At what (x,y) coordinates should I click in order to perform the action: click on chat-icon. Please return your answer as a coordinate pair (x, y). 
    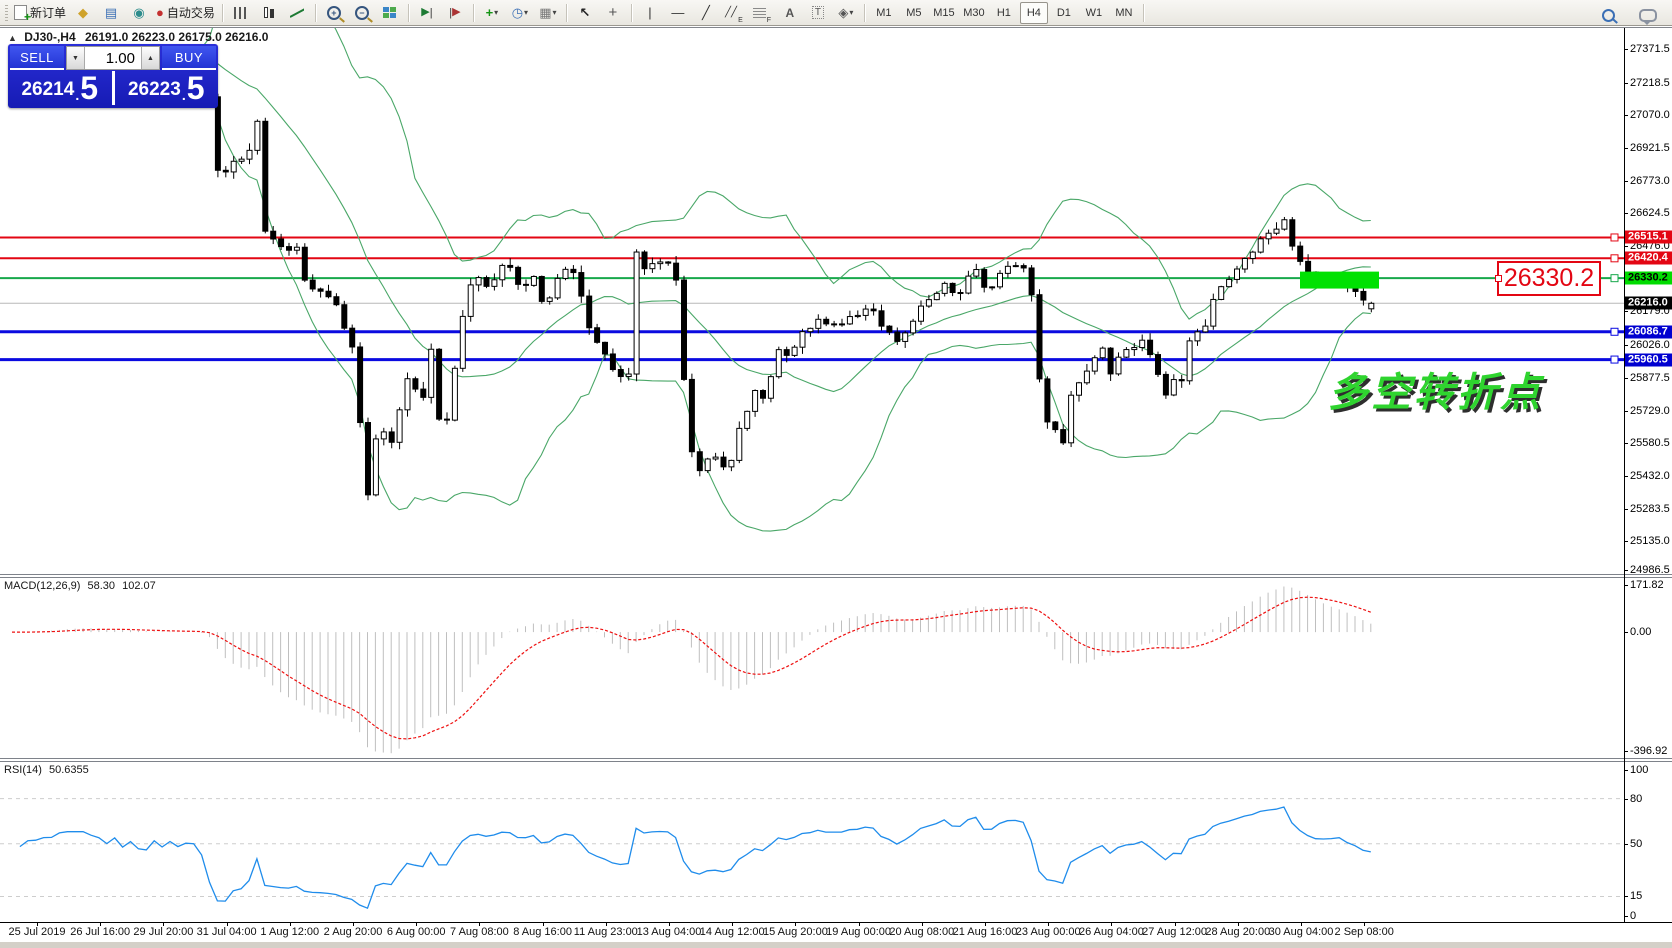
    Looking at the image, I should click on (1648, 16).